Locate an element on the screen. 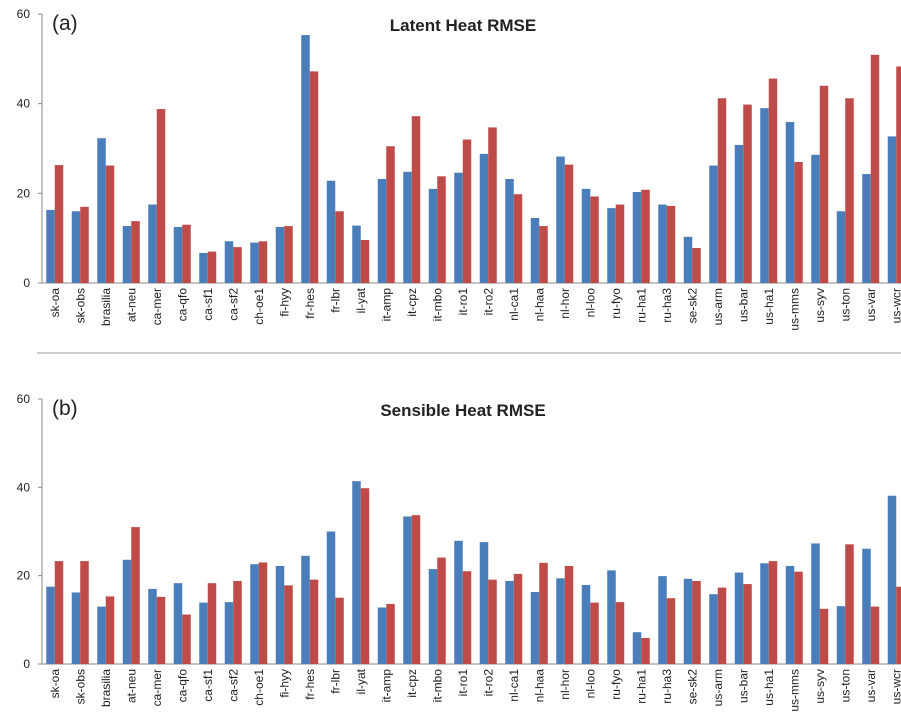 This screenshot has width=901, height=719. x-tick-label: se-sk2 is located at coordinates (692, 687).